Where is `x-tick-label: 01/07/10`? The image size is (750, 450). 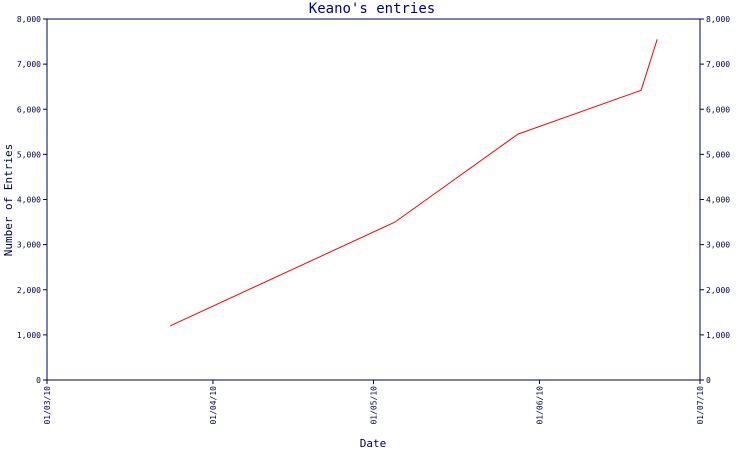
x-tick-label: 01/07/10 is located at coordinates (700, 405).